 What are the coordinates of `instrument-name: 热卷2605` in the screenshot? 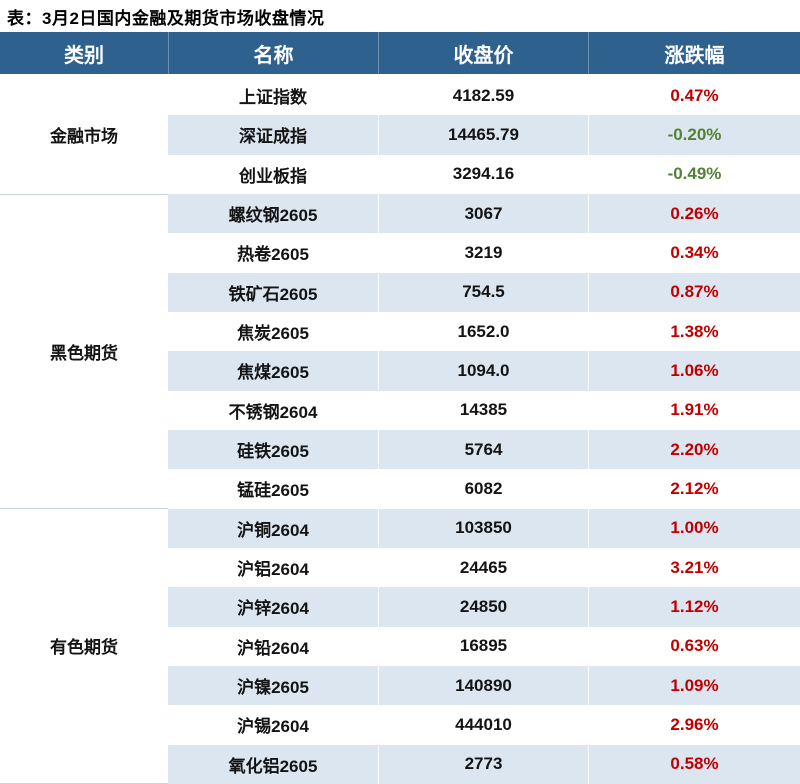 It's located at (273, 255).